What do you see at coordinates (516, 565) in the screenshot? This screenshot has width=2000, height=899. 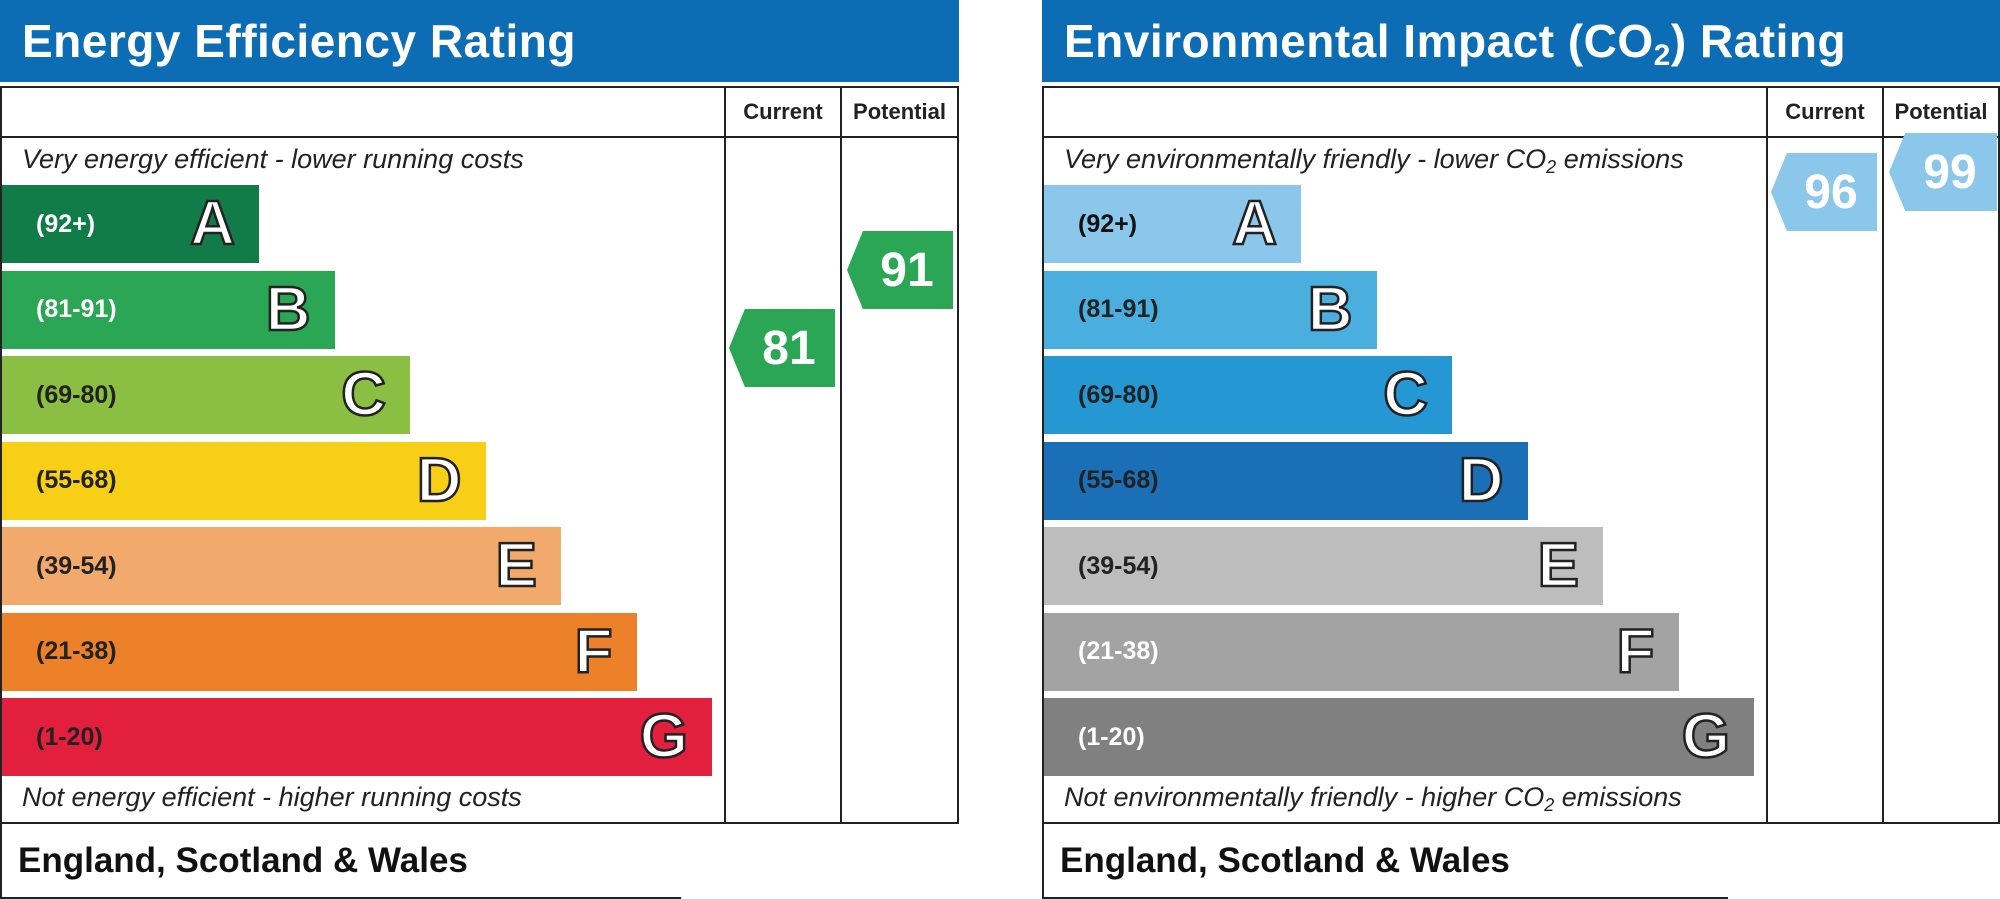 I see `energy-band-letter: E` at bounding box center [516, 565].